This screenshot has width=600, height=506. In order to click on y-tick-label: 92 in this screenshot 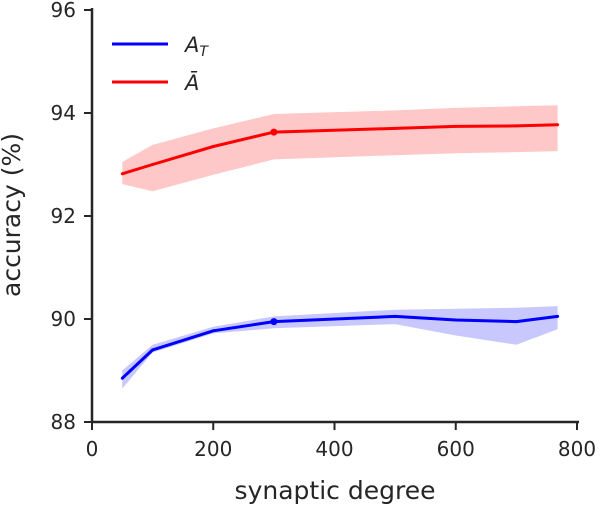, I will do `click(63, 216)`.